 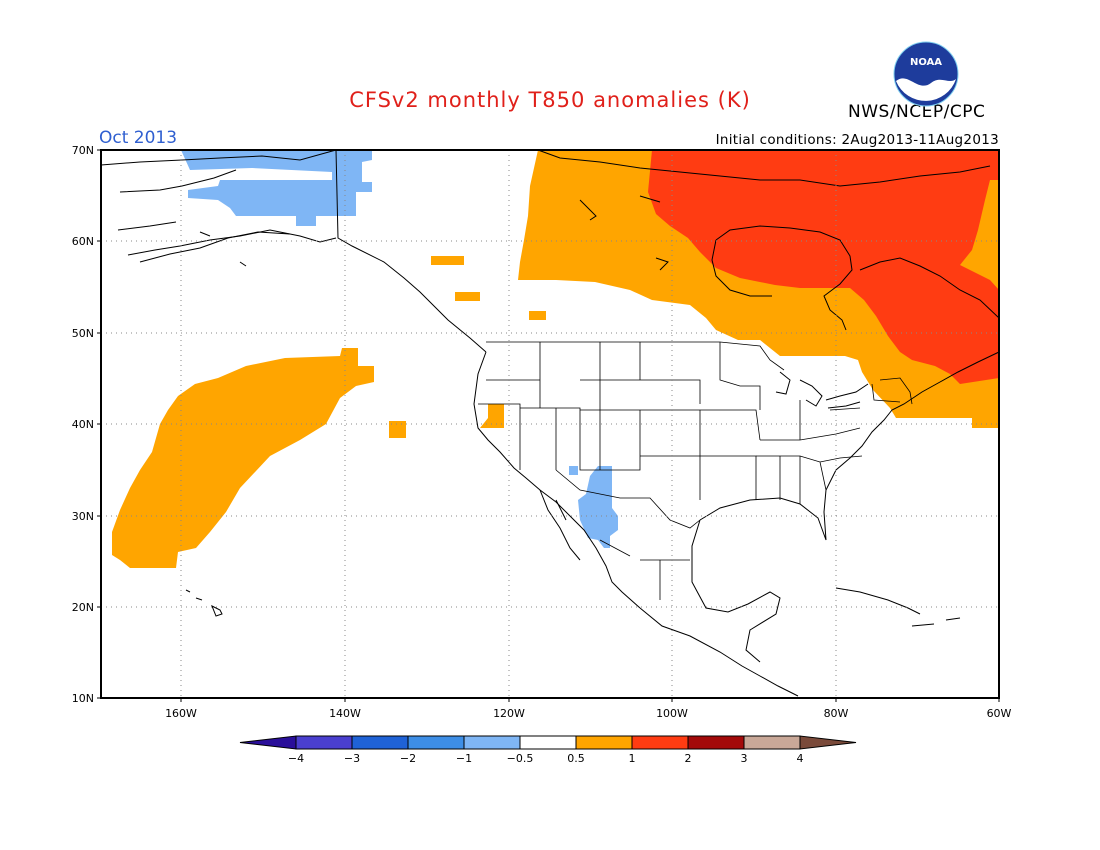 What do you see at coordinates (828, 742) in the screenshot?
I see `legend-swatch-upper` at bounding box center [828, 742].